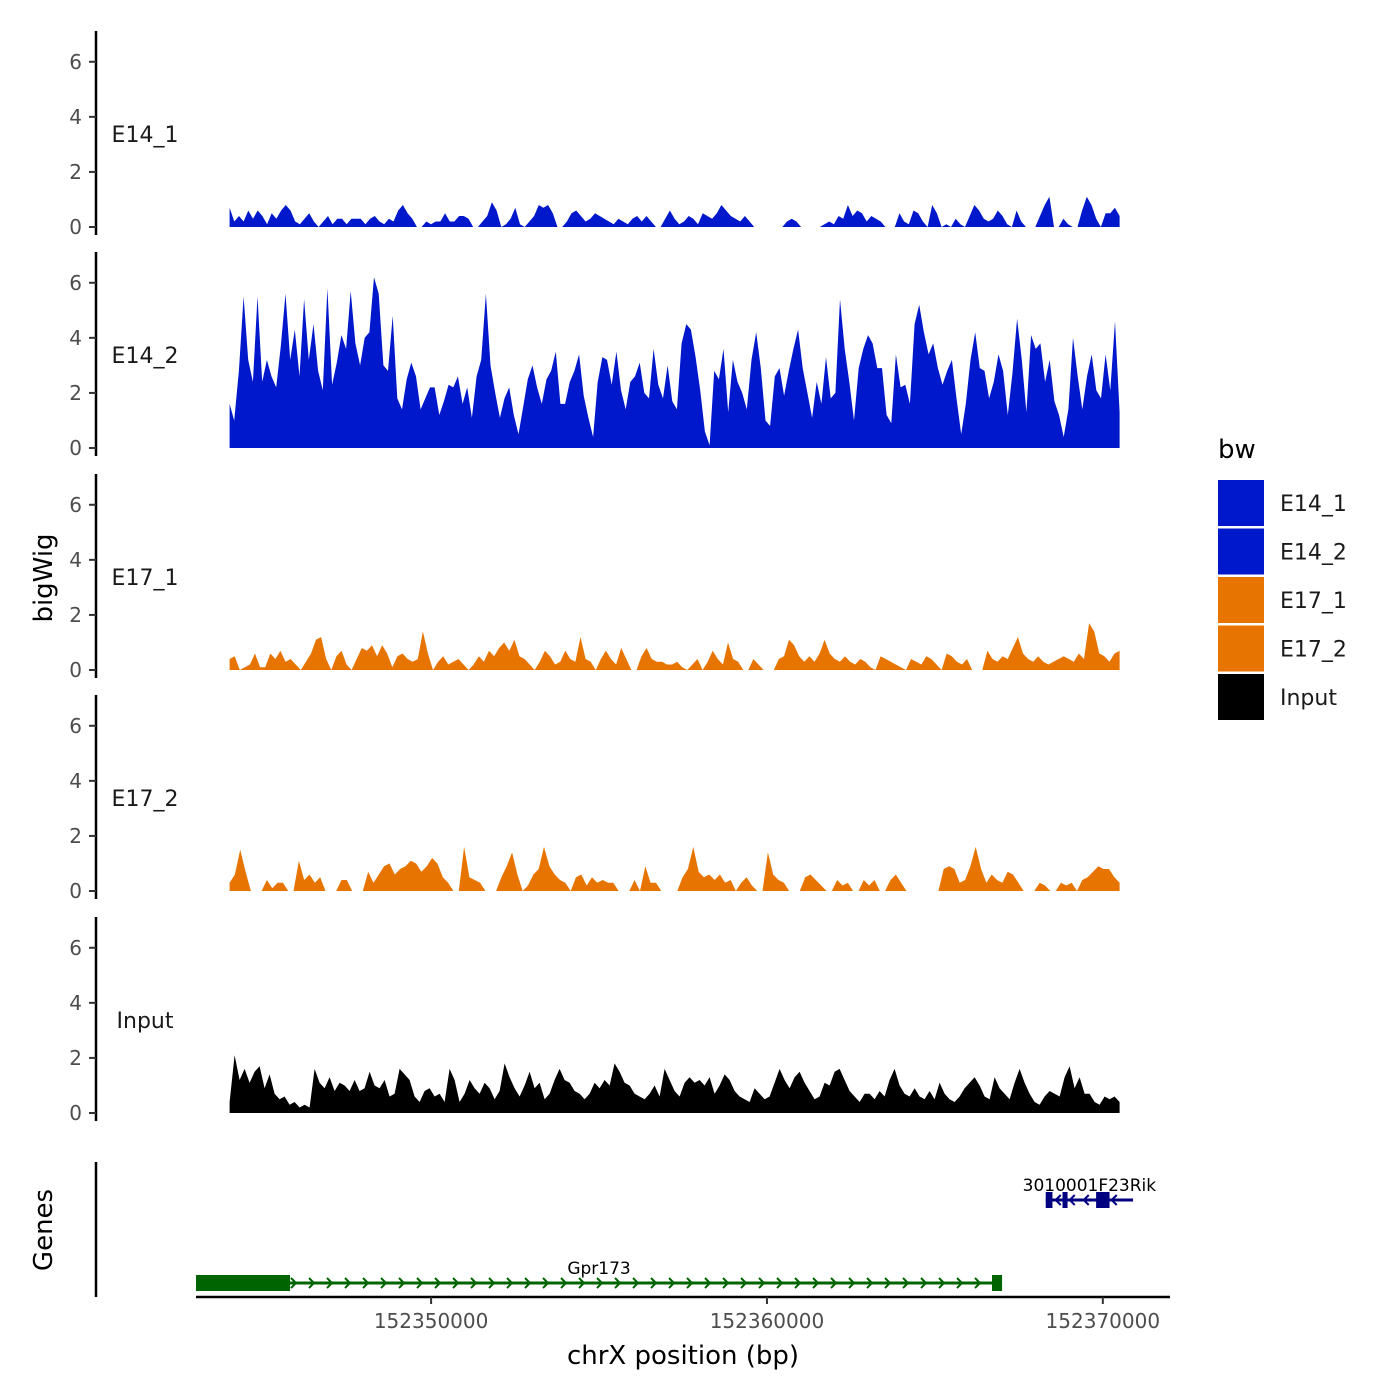 Image resolution: width=1400 pixels, height=1400 pixels. I want to click on track-E14_1: 0 2 4 6 E14_1, so click(594, 135).